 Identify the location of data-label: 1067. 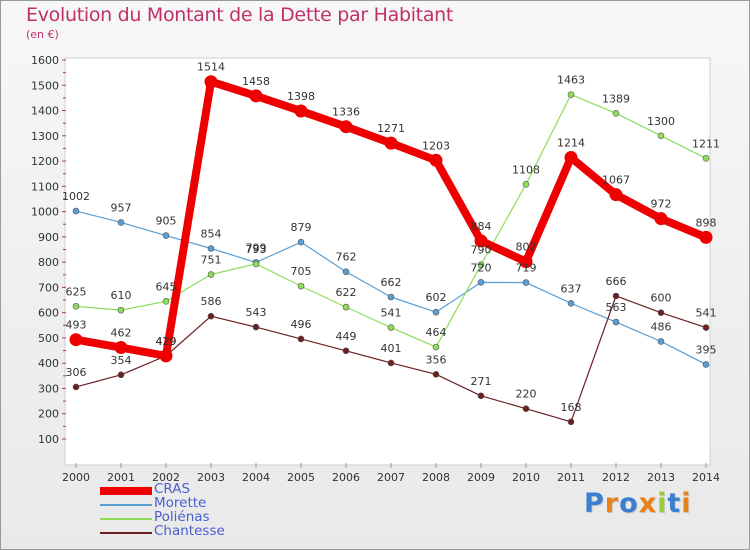
(616, 180).